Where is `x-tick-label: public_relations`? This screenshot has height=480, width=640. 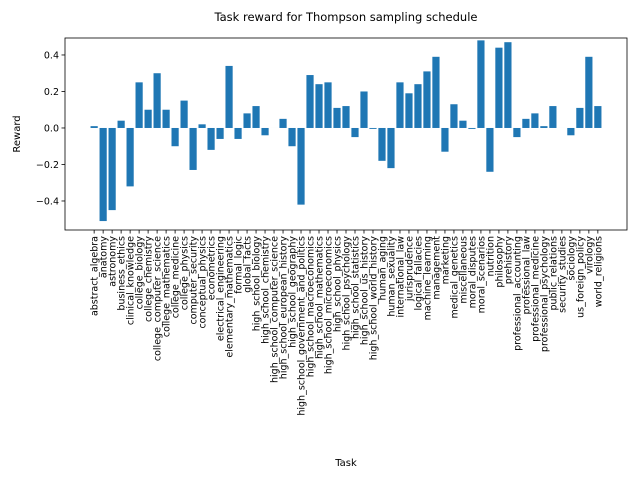
x-tick-label: public_relations is located at coordinates (553, 273).